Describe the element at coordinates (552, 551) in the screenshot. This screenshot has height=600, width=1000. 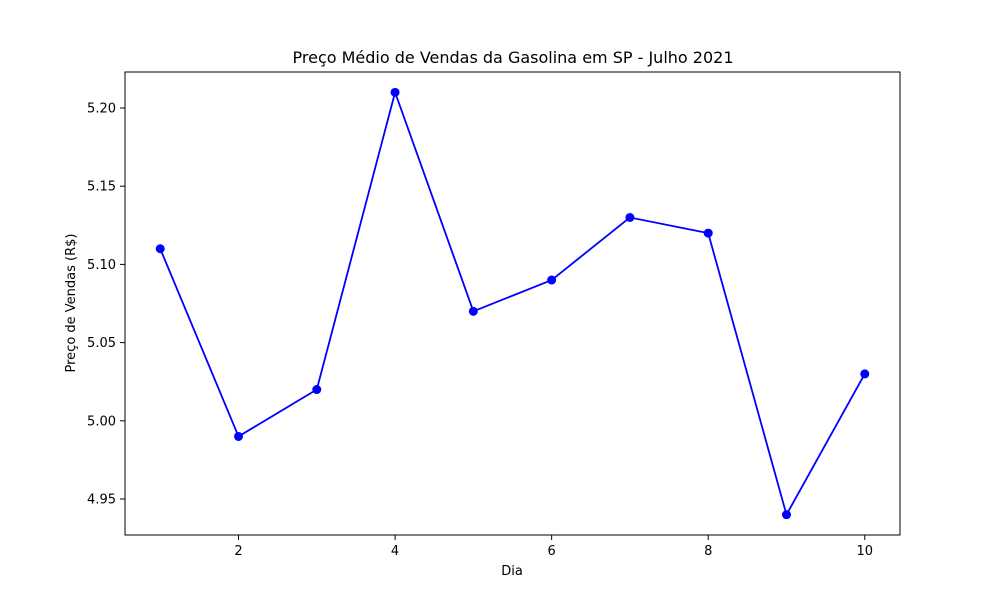
I see `x-tick-label: 6` at that location.